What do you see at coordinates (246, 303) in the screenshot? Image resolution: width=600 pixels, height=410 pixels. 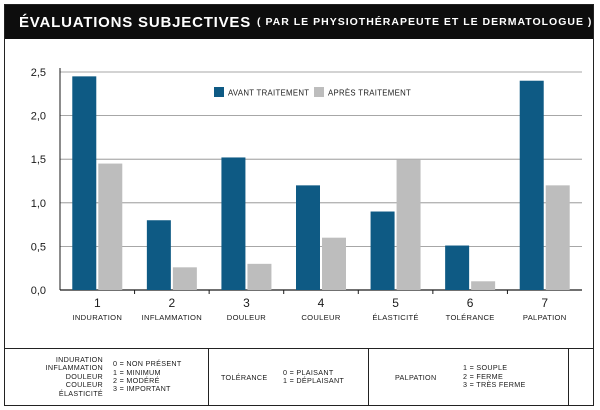 I see `x-tick-number: 3` at bounding box center [246, 303].